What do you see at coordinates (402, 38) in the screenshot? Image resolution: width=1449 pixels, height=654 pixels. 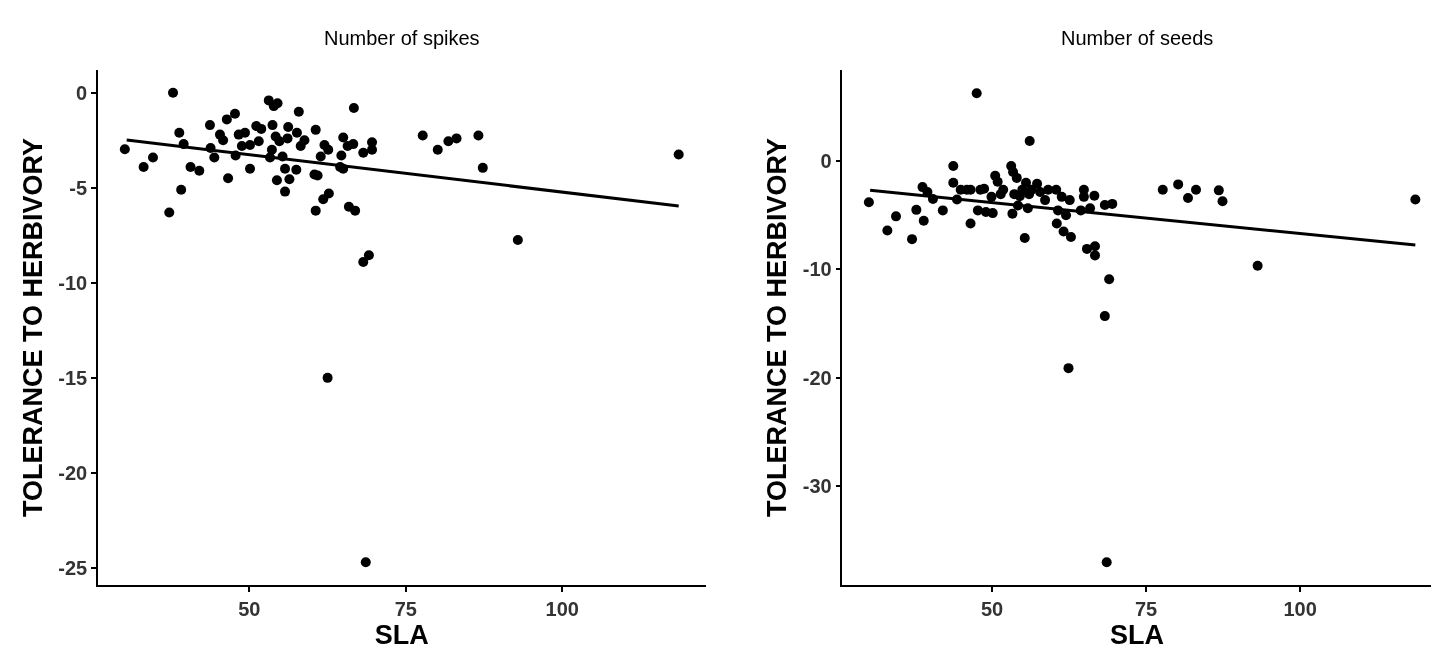 I see `chart-title: Number of spikes` at bounding box center [402, 38].